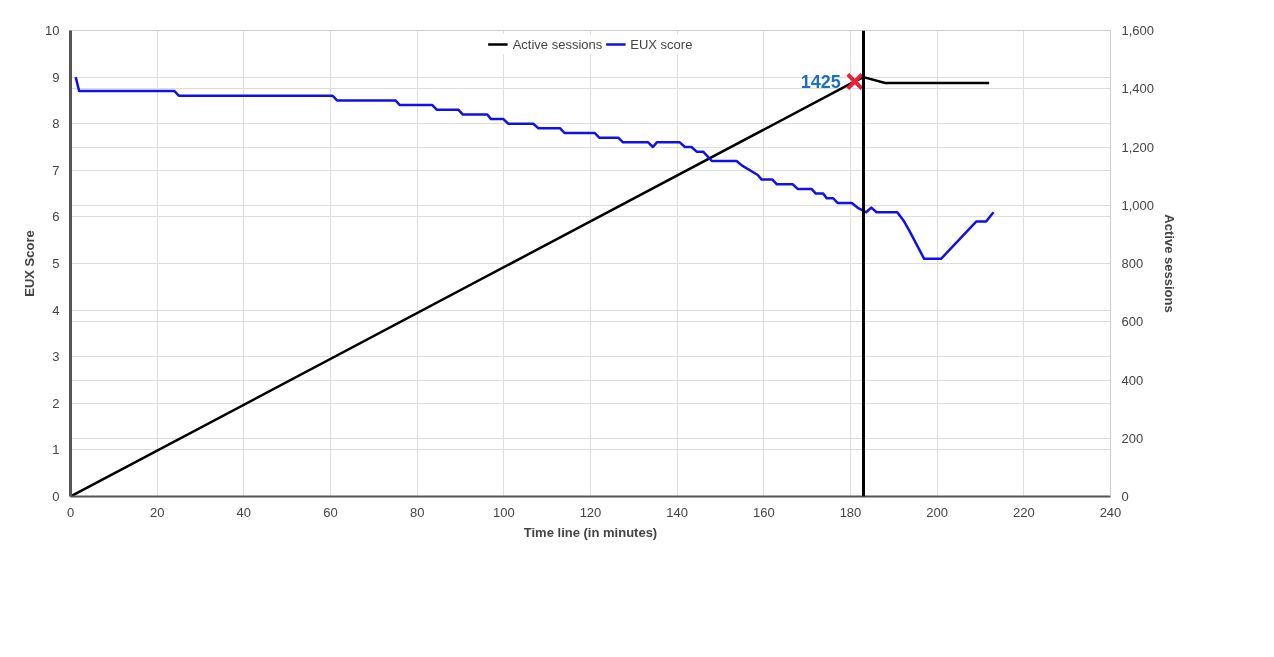 The image size is (1274, 657). I want to click on data-label: 1425, so click(820, 81).